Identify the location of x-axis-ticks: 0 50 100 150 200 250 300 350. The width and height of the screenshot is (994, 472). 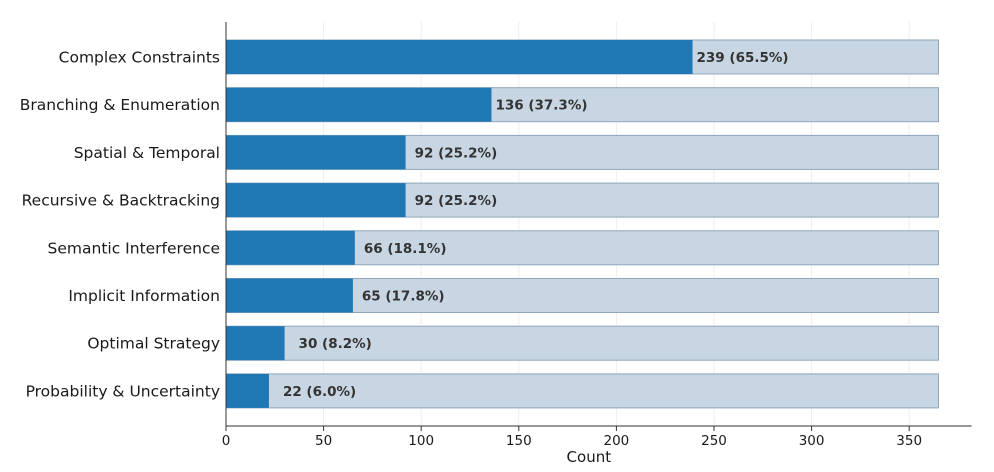
(572, 437).